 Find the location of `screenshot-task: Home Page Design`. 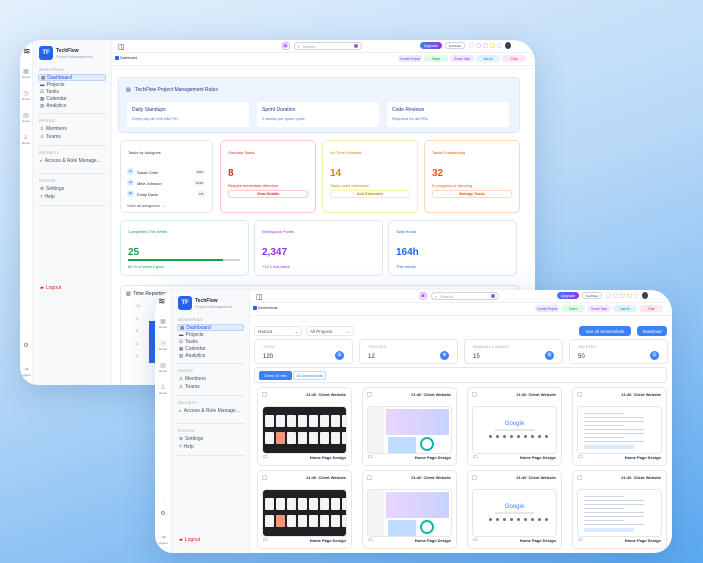

screenshot-task: Home Page Design is located at coordinates (432, 457).